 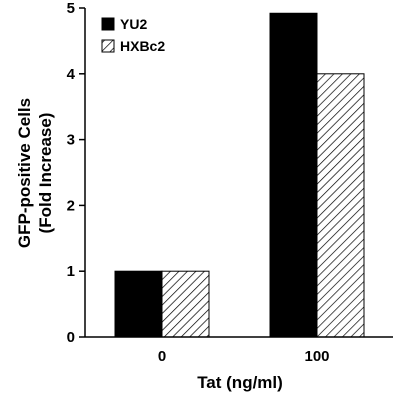 What do you see at coordinates (244, 356) in the screenshot?
I see `x-ticks-group: 0 100` at bounding box center [244, 356].